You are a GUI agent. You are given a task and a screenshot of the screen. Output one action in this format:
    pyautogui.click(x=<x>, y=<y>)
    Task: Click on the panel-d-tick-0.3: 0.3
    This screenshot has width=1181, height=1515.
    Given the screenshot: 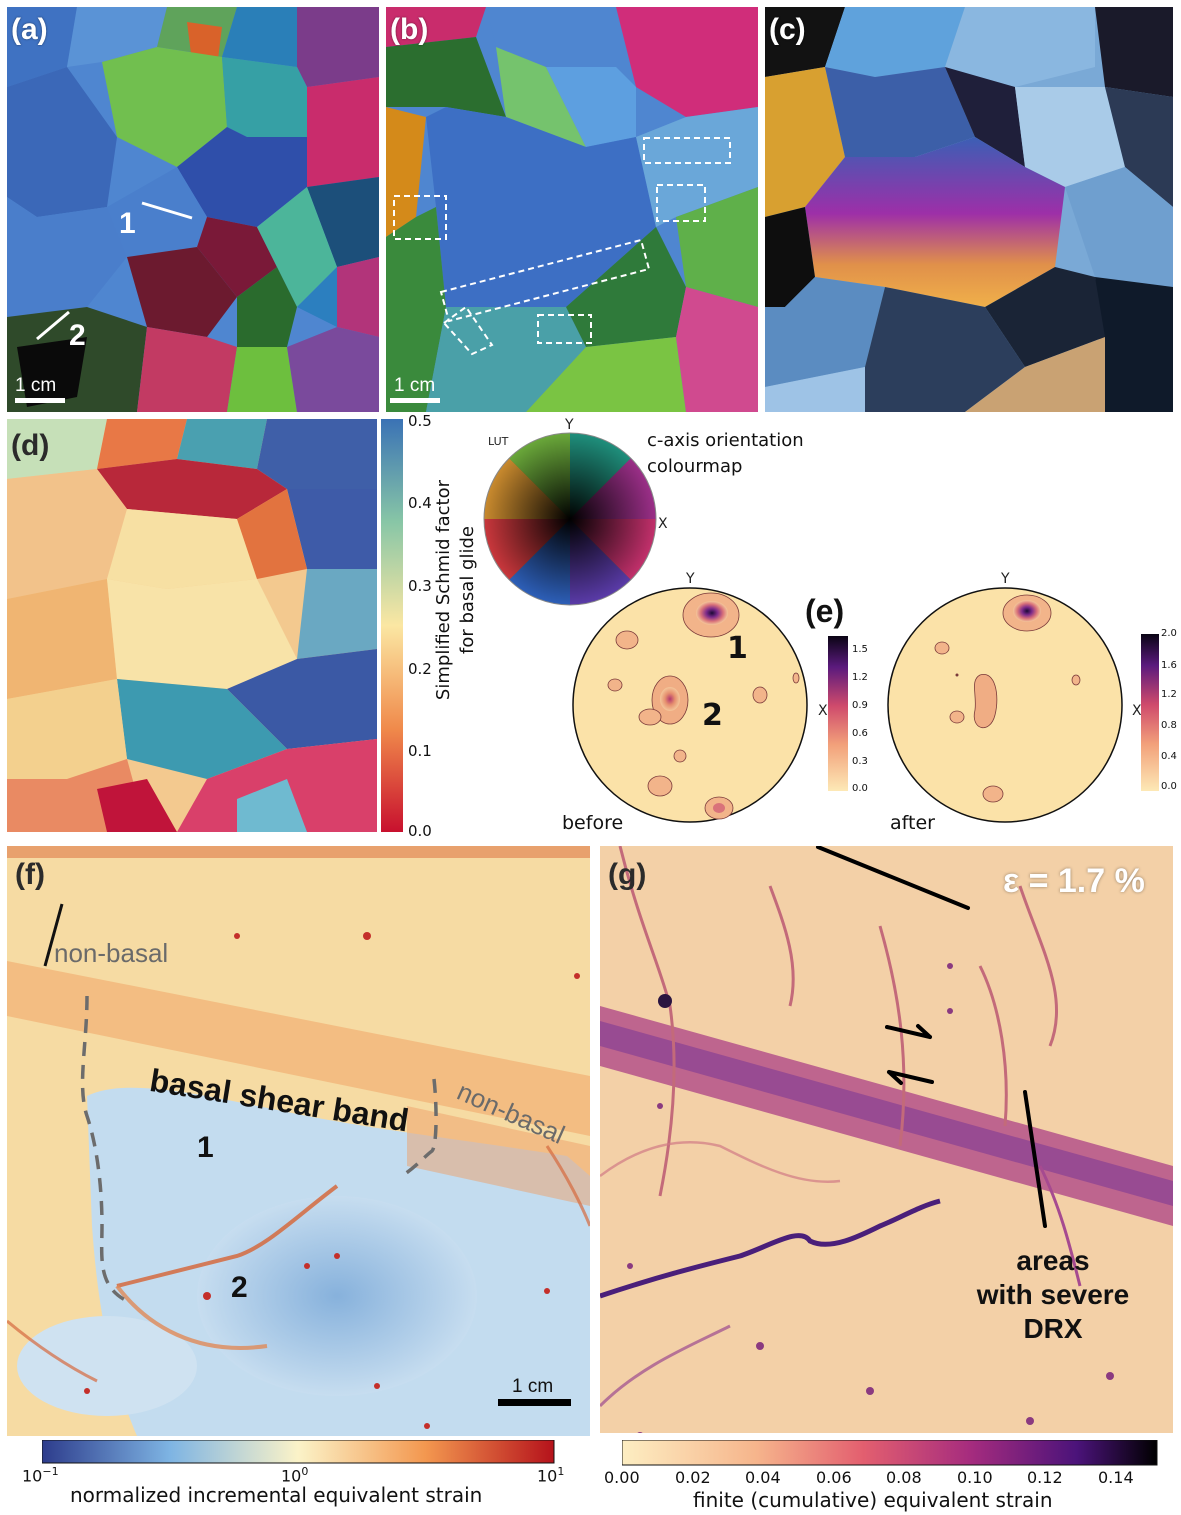 What is the action you would take?
    pyautogui.click(x=420, y=586)
    